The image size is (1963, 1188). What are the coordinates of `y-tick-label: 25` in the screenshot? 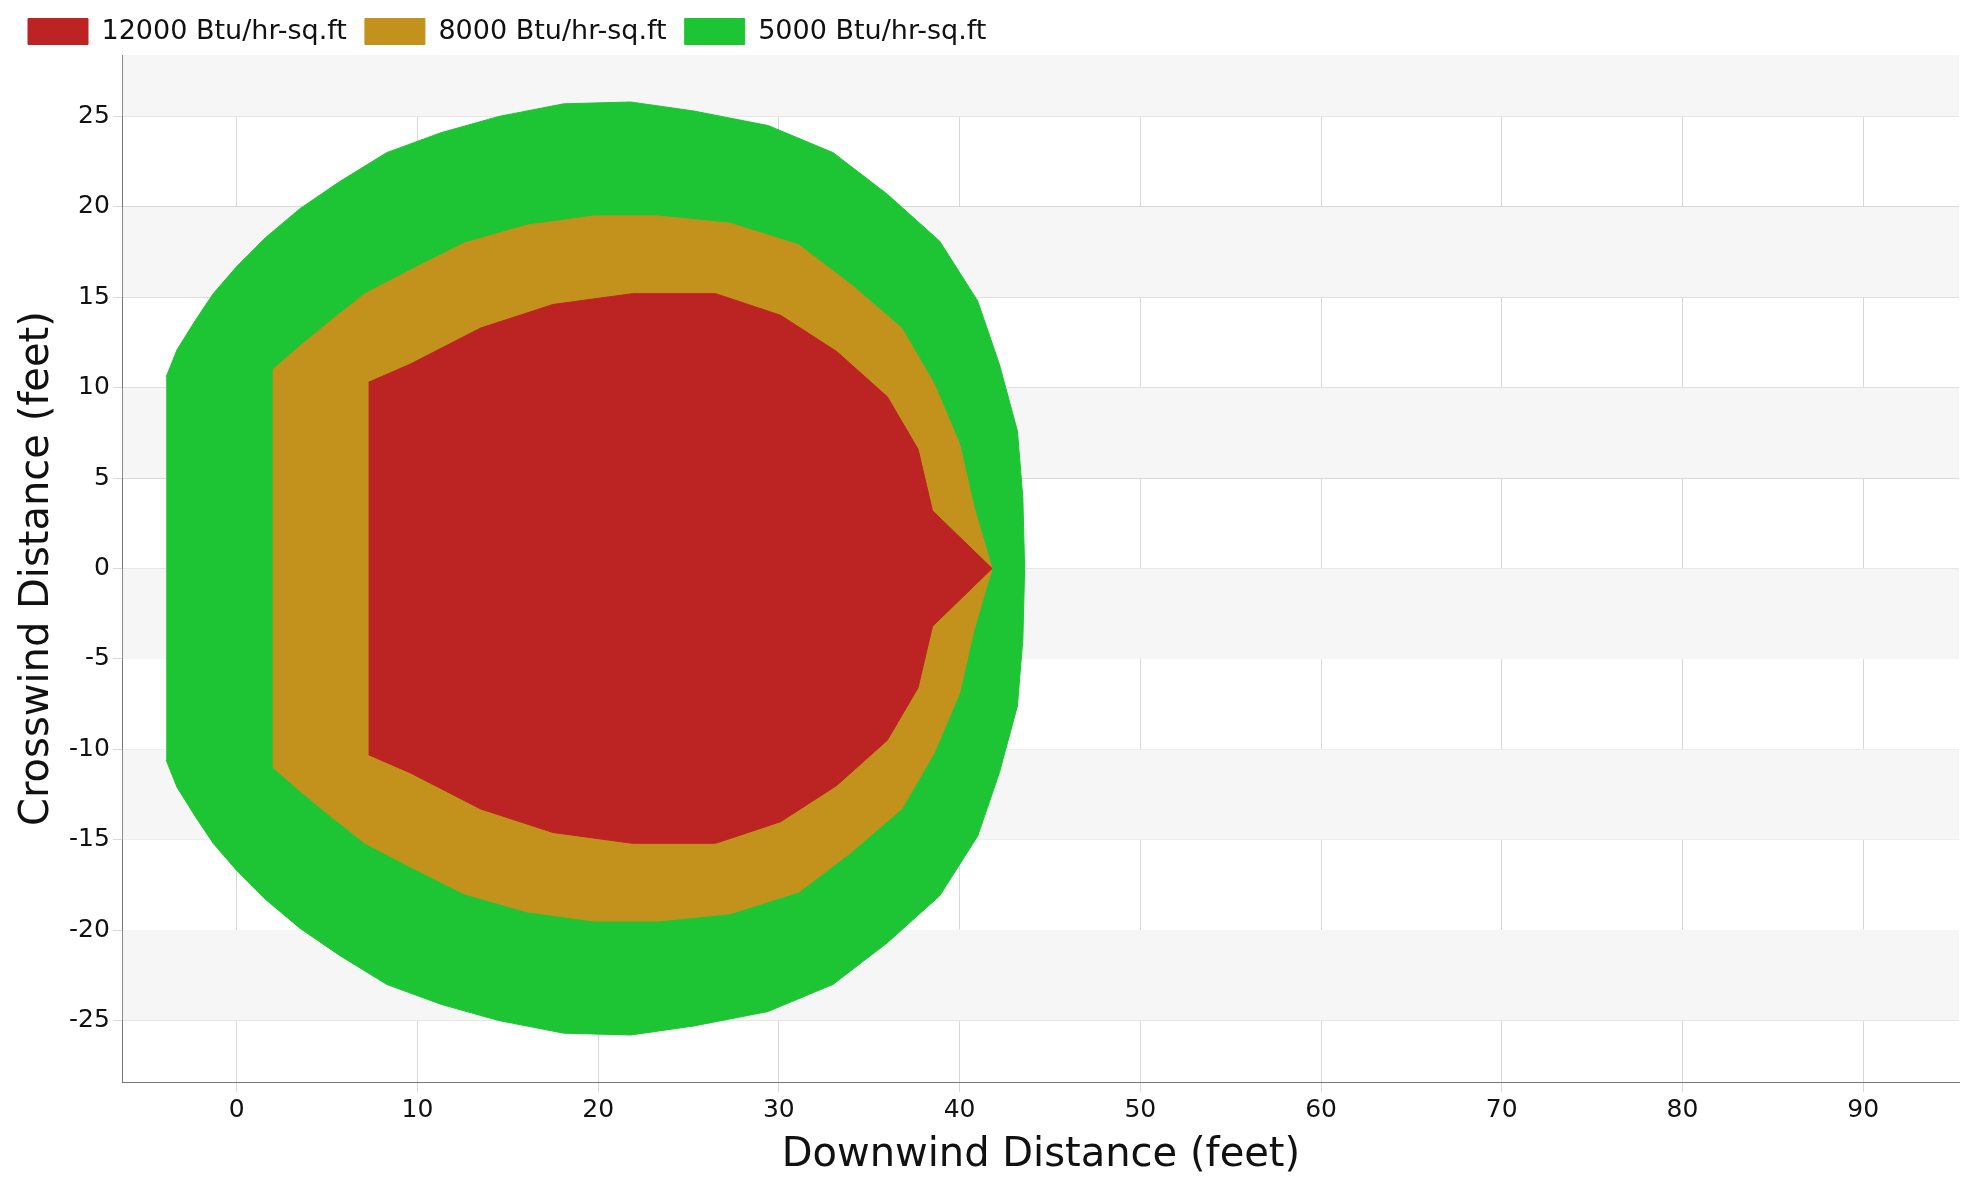 It's located at (94, 114).